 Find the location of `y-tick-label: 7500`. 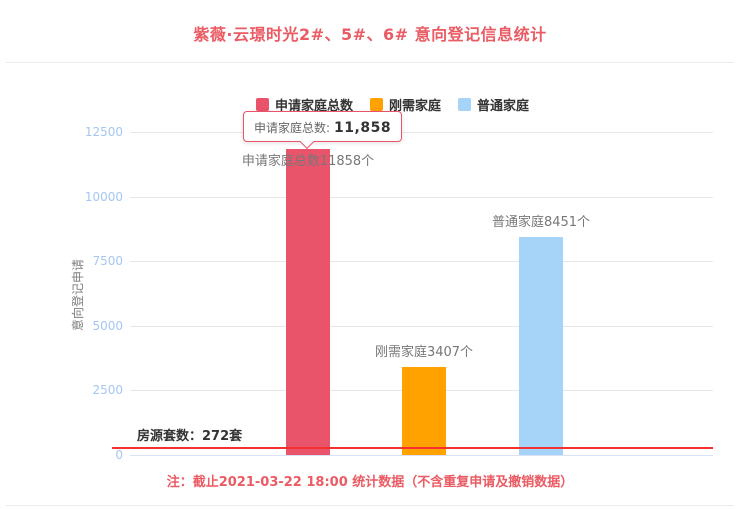

y-tick-label: 7500 is located at coordinates (107, 261).